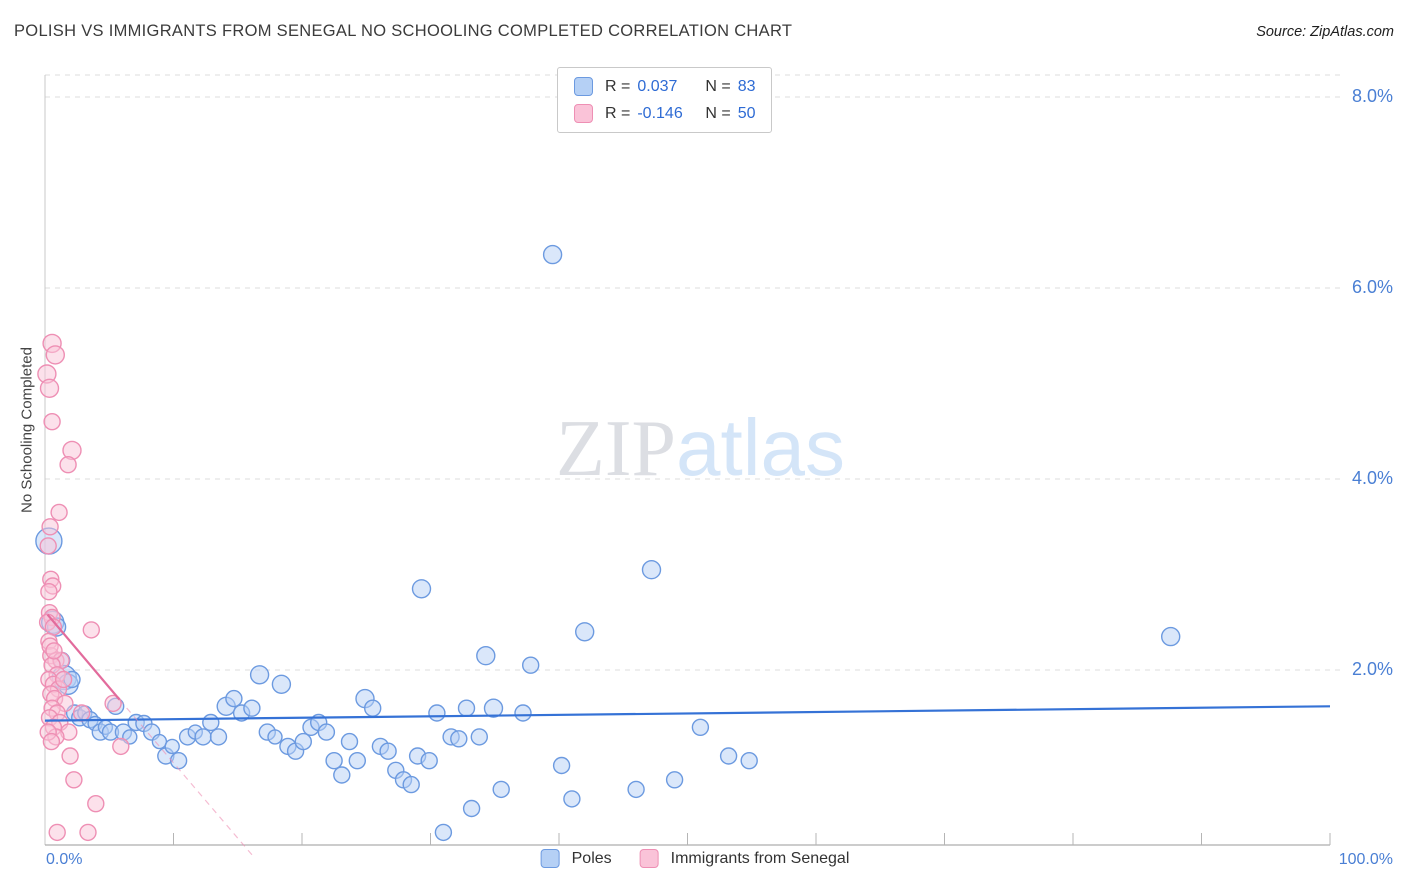 This screenshot has width=1406, height=892. What do you see at coordinates (1372, 287) in the screenshot?
I see `y-tick-label-6: 6.0%` at bounding box center [1372, 287].